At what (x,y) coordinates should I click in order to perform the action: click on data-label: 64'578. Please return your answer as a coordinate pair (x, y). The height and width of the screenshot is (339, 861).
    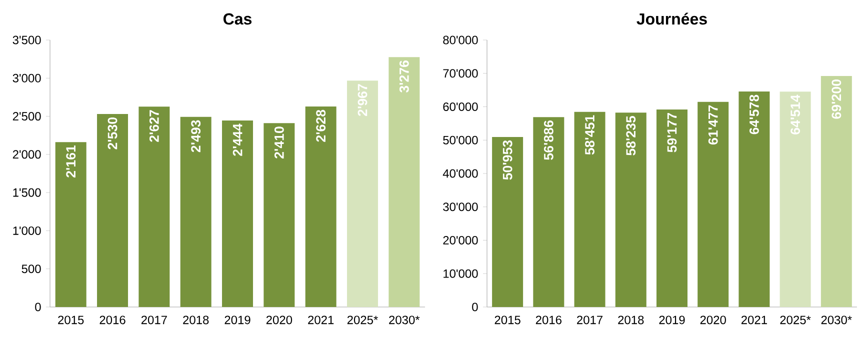
    Looking at the image, I should click on (754, 114).